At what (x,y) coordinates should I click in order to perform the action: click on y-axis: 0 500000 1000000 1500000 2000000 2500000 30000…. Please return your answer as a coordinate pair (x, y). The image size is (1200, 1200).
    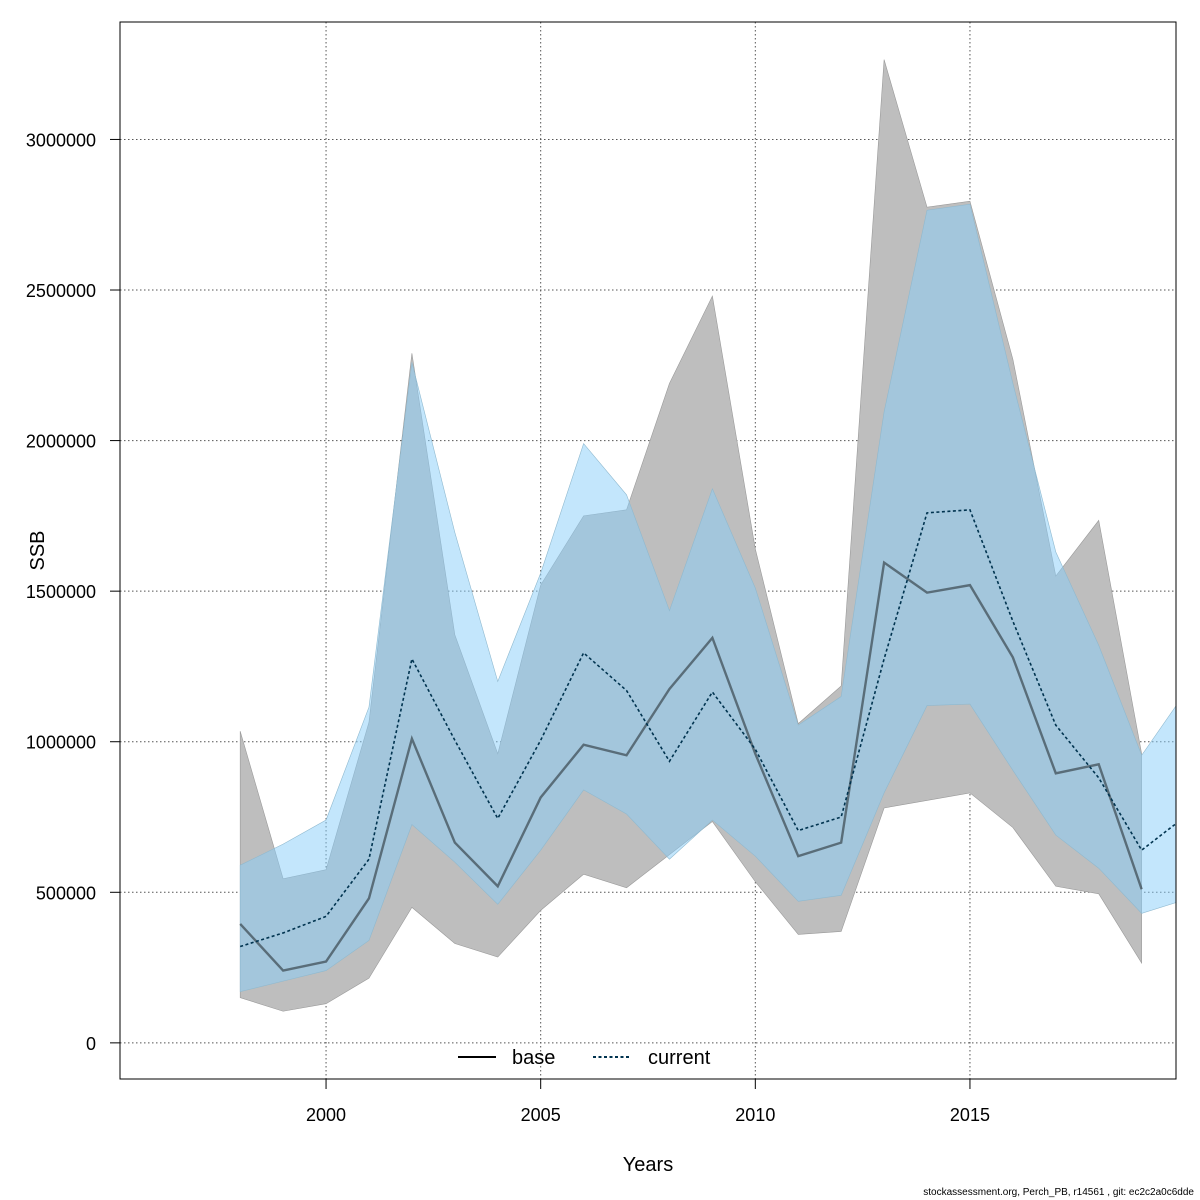
    Looking at the image, I should click on (73, 592).